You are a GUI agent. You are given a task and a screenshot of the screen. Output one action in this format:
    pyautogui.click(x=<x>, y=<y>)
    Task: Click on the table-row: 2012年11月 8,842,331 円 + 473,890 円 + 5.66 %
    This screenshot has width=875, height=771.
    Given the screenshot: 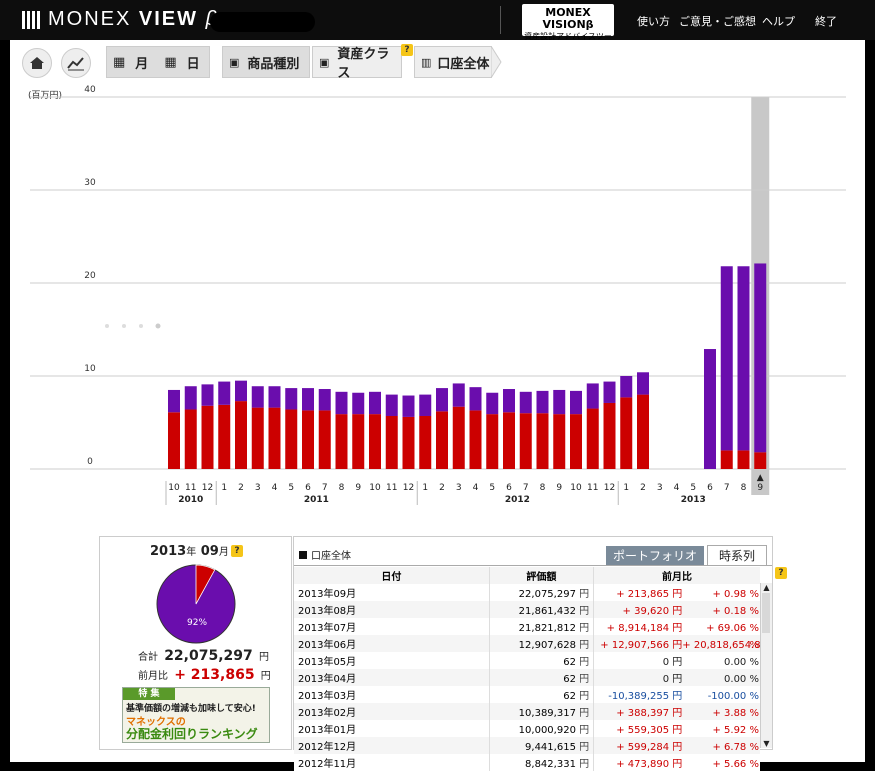 What is the action you would take?
    pyautogui.click(x=527, y=762)
    